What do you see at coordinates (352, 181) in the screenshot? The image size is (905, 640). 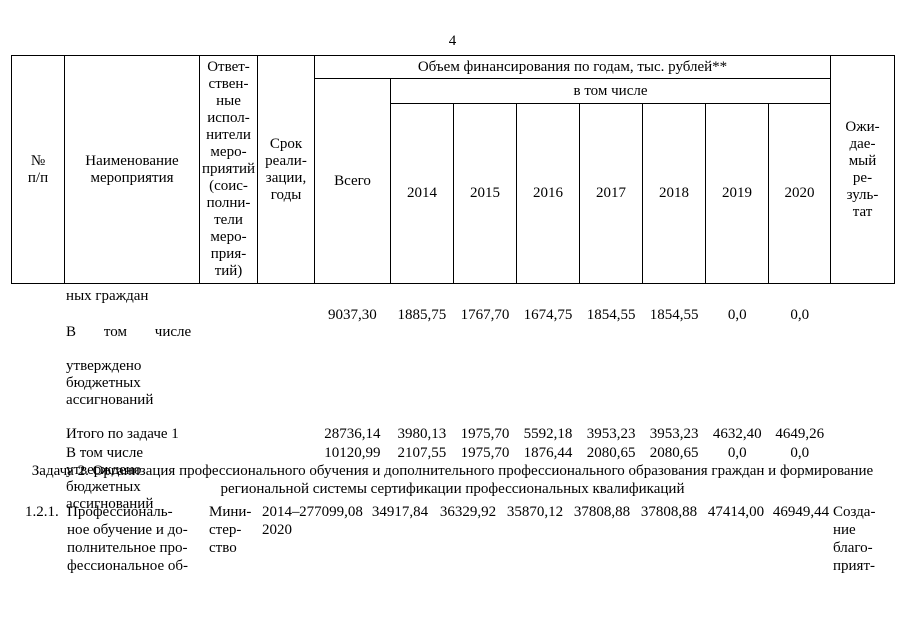 I see `header-cell-total: Всего` at bounding box center [352, 181].